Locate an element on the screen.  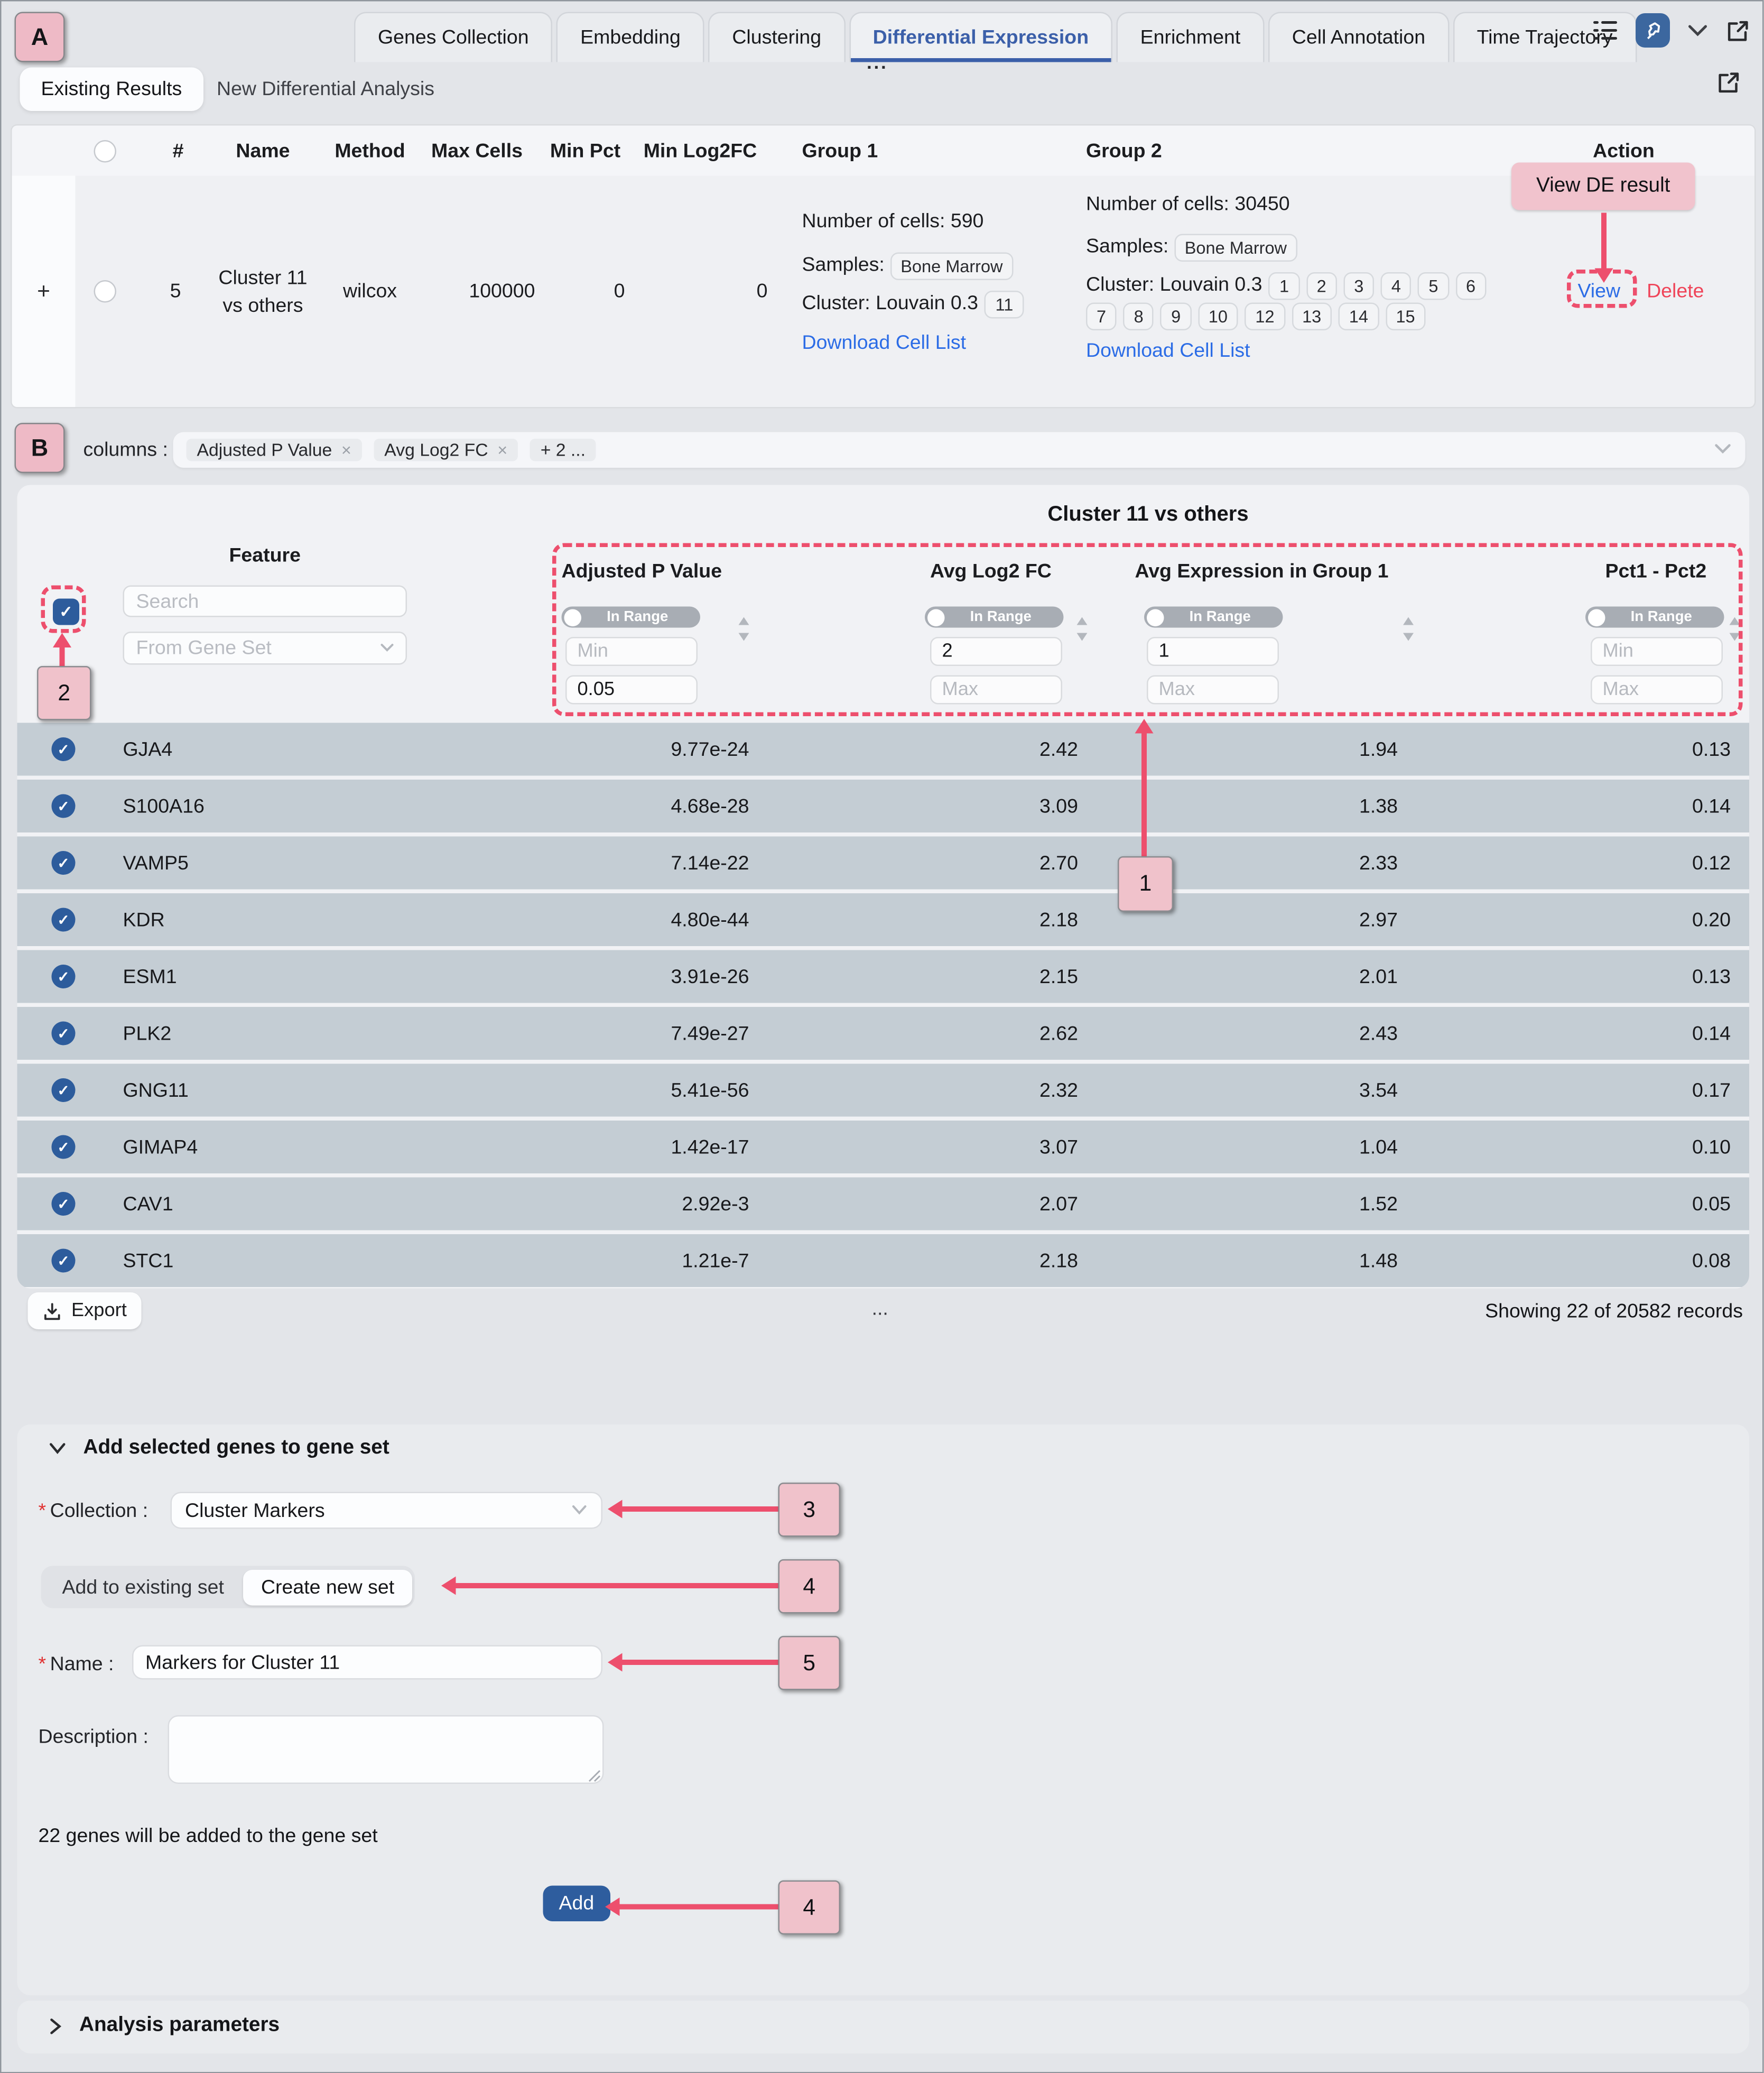
collection-select: Cluster Markers is located at coordinates (386, 1510).